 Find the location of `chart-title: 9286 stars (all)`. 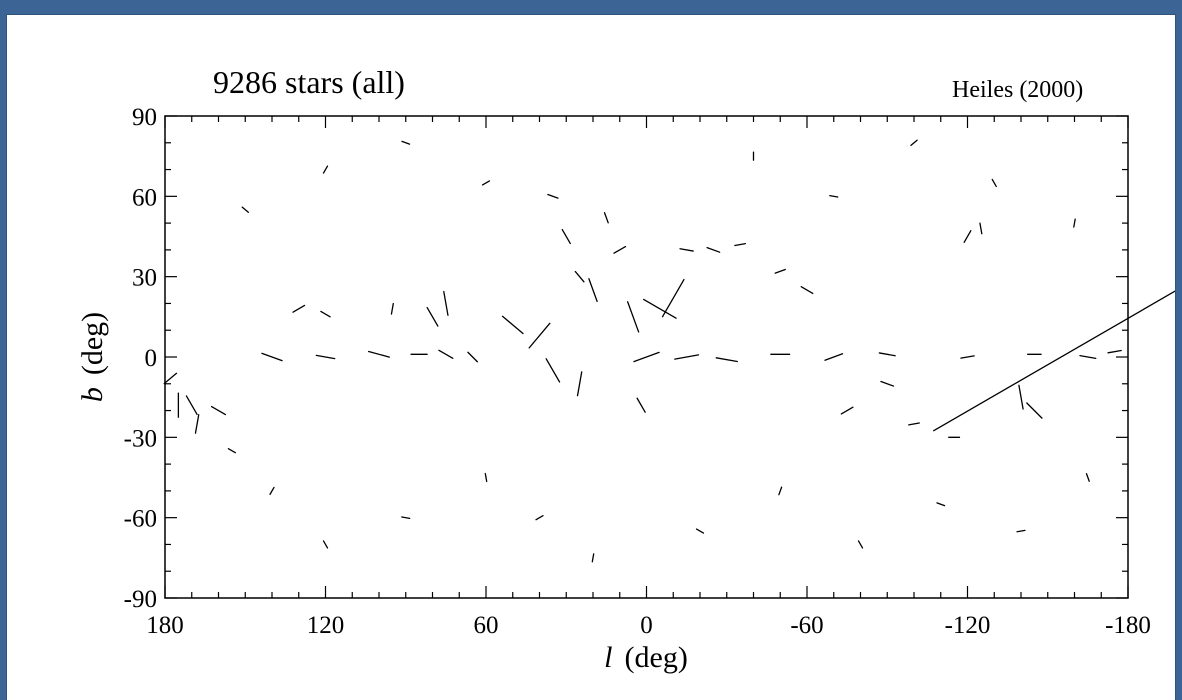

chart-title: 9286 stars (all) is located at coordinates (309, 82).